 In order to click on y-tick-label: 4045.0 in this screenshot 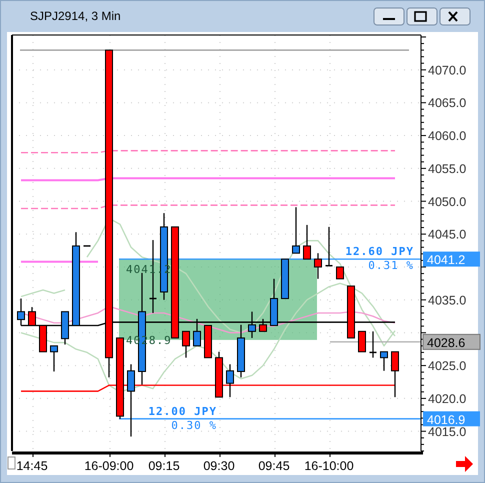, I will do `click(447, 235)`.